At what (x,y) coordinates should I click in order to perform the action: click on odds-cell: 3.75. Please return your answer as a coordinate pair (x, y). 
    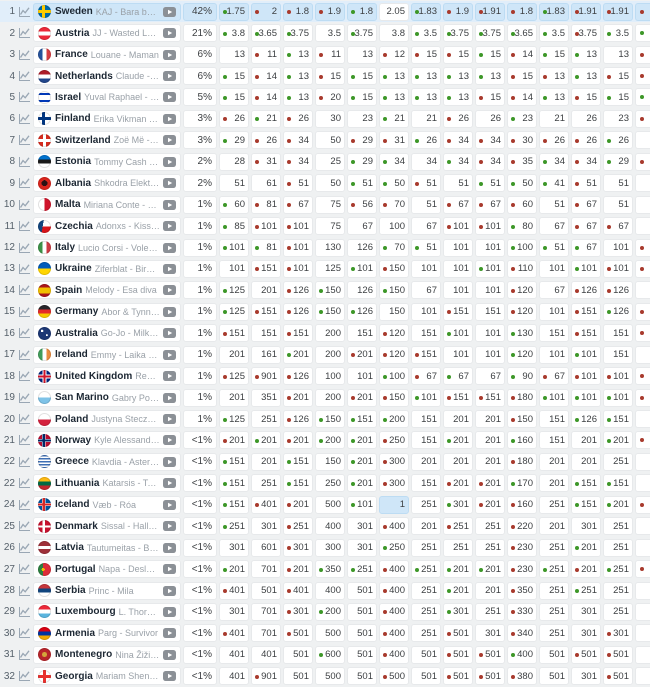
    Looking at the image, I should click on (490, 33).